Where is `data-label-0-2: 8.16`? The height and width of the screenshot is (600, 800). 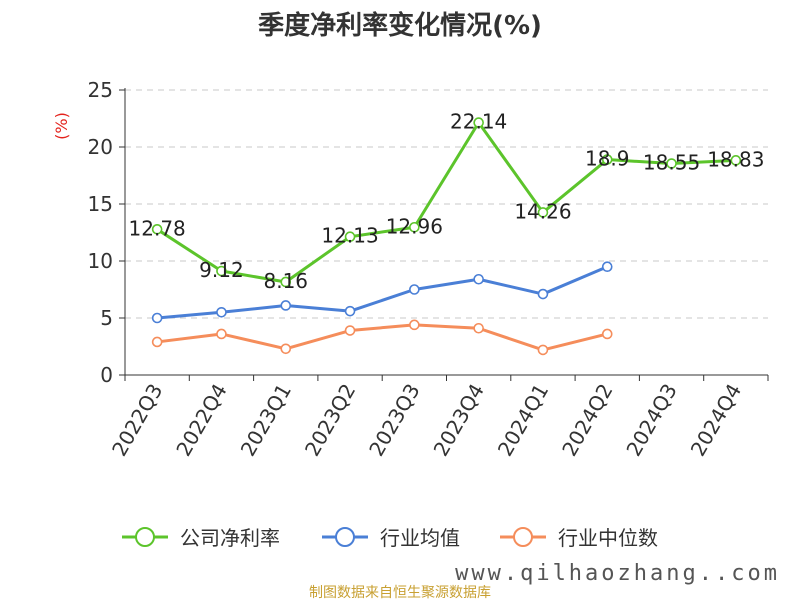
data-label-0-2: 8.16 is located at coordinates (285, 281).